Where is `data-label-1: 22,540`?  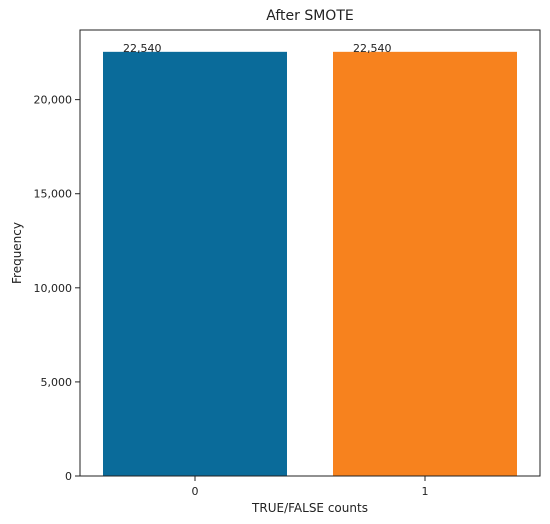 data-label-1: 22,540 is located at coordinates (372, 48).